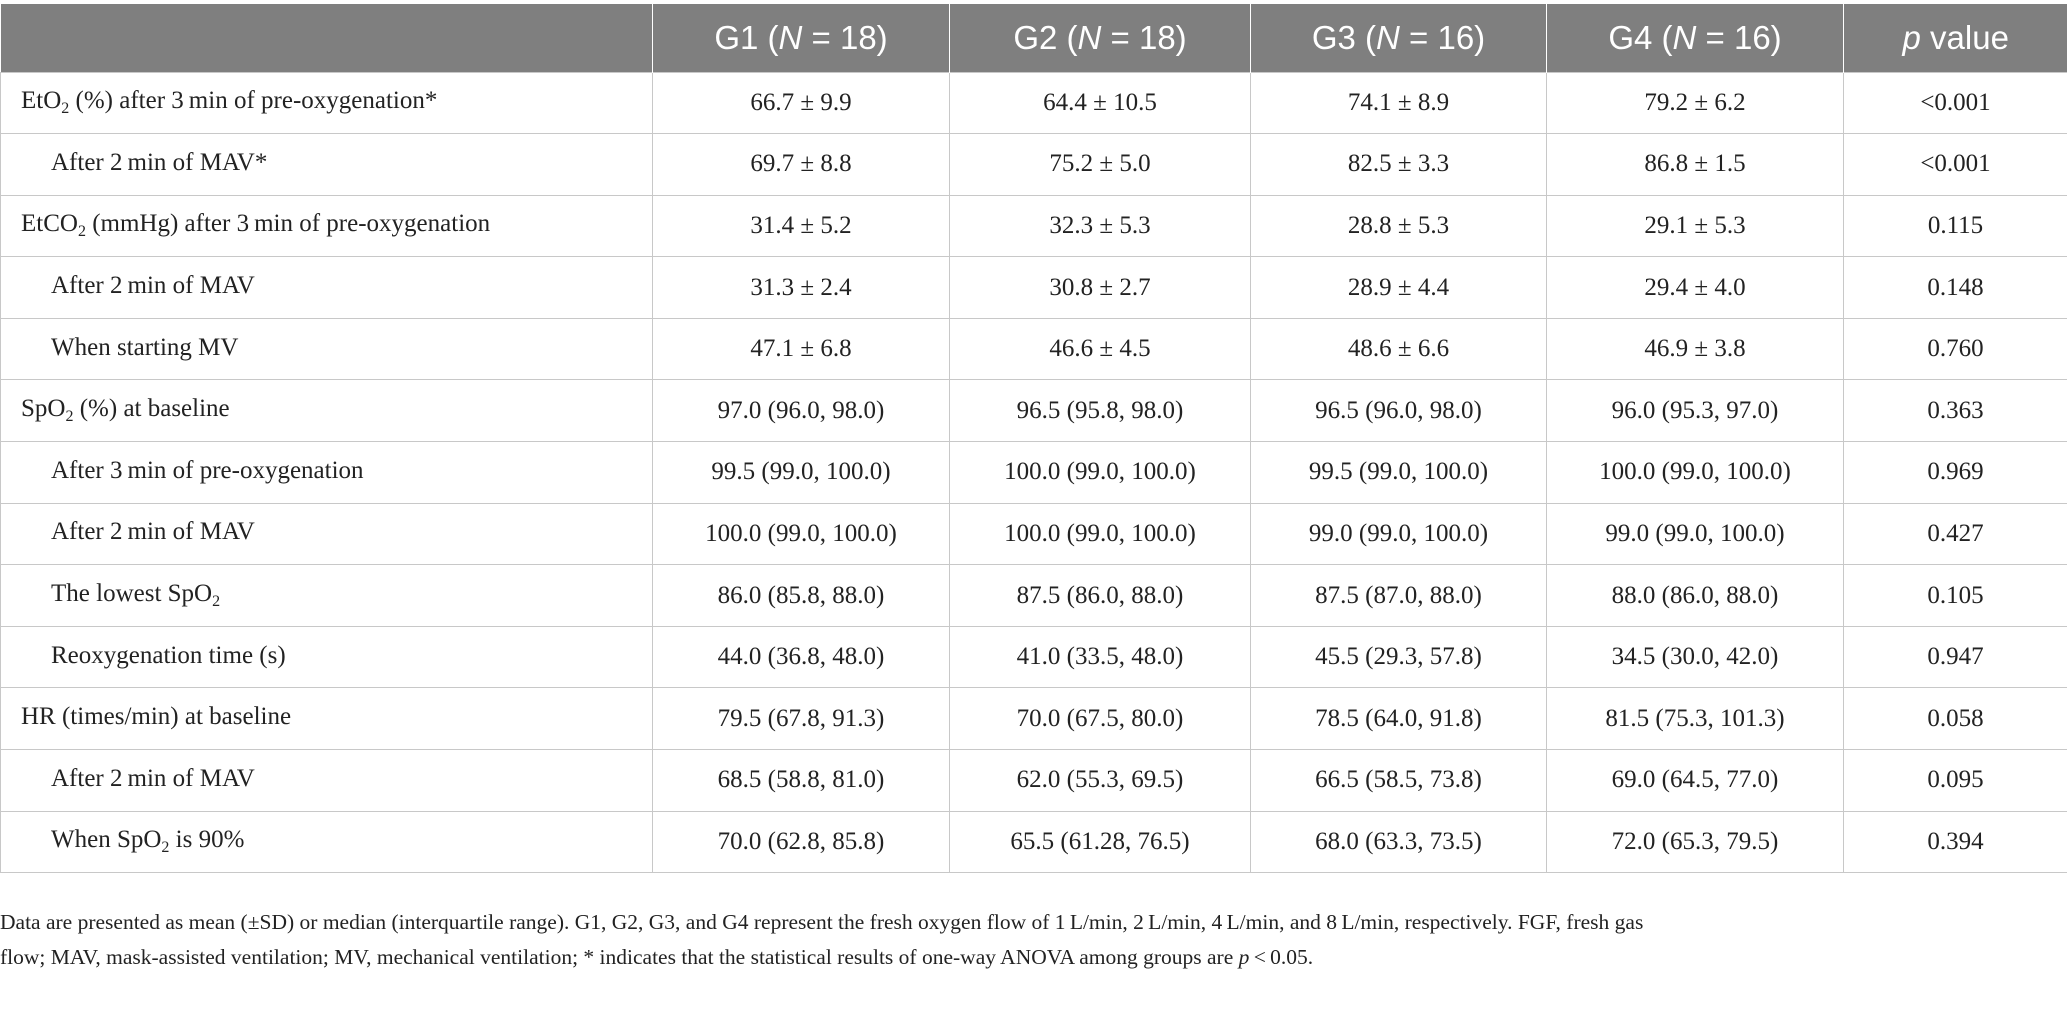  I want to click on column-header-5: p value, so click(1955, 38).